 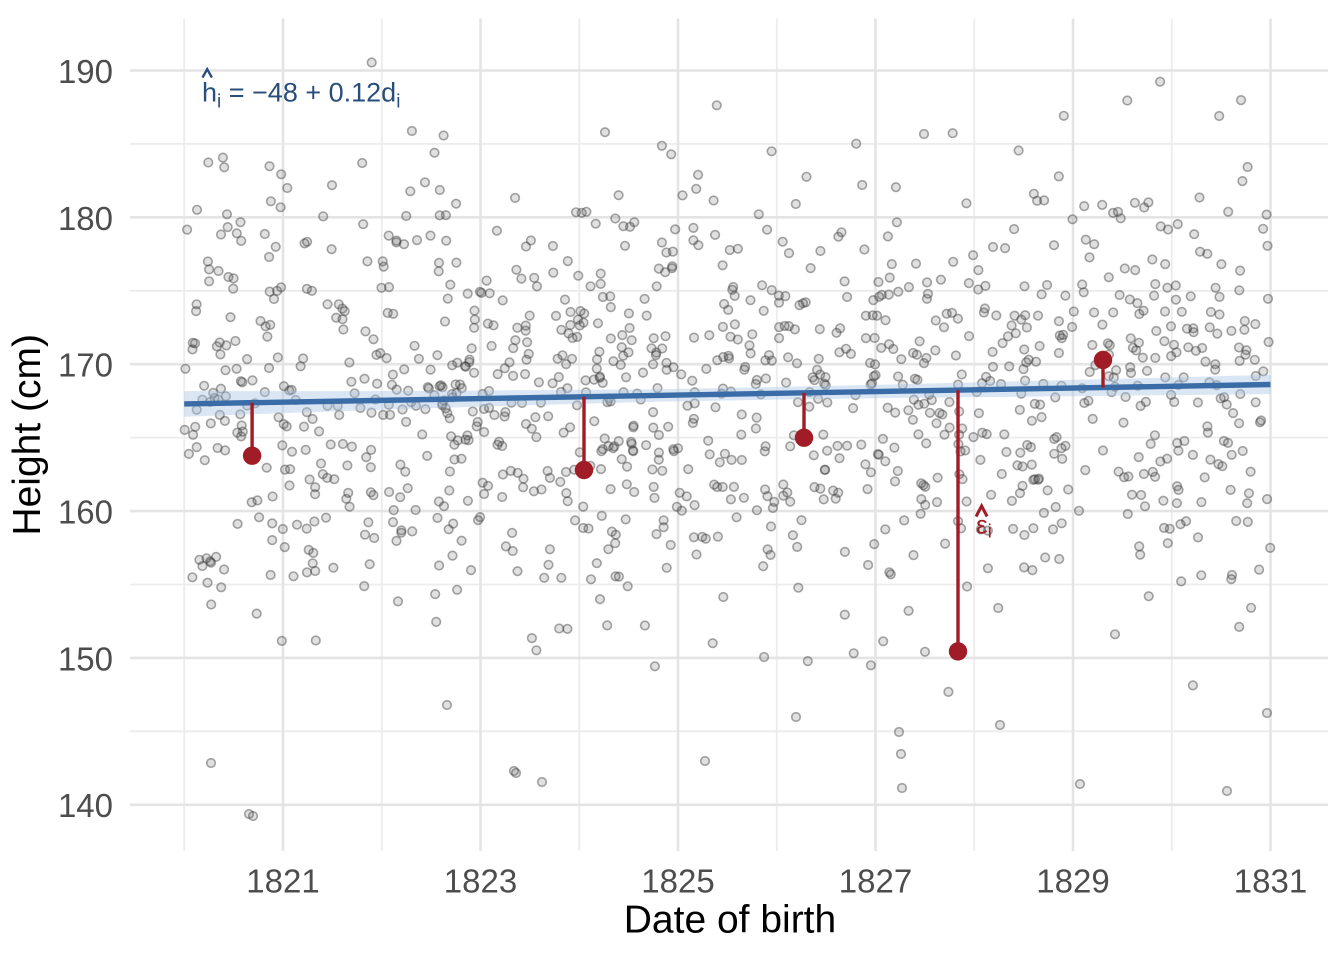 I want to click on svg-text: 1821, so click(x=282, y=881).